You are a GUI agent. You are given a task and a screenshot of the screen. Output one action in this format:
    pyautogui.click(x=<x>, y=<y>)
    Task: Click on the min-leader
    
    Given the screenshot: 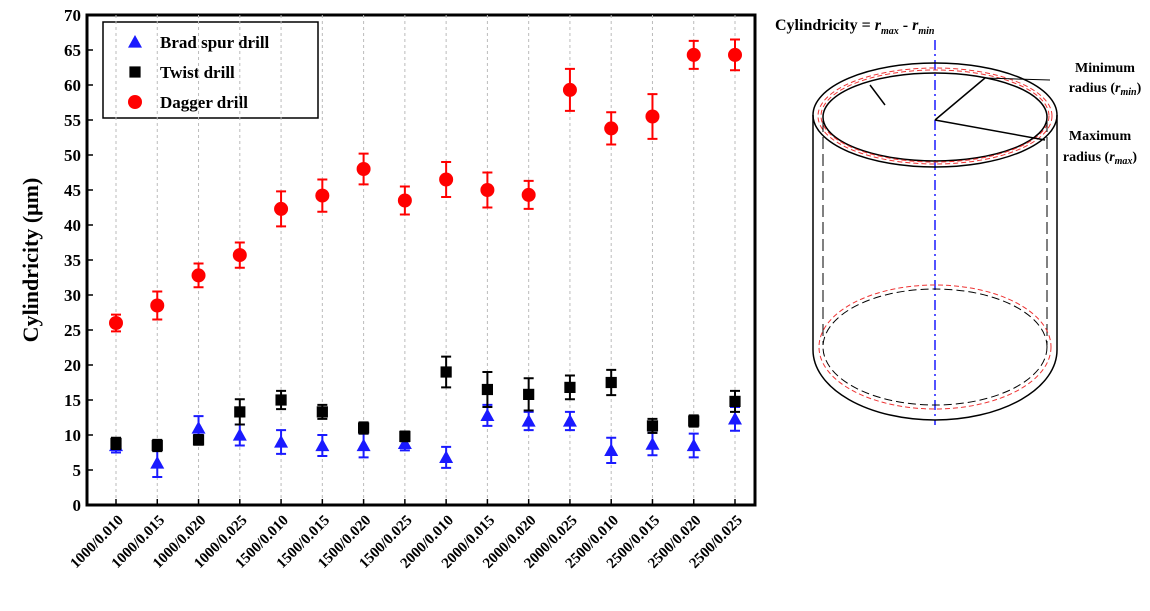 What is the action you would take?
    pyautogui.click(x=1017, y=79)
    